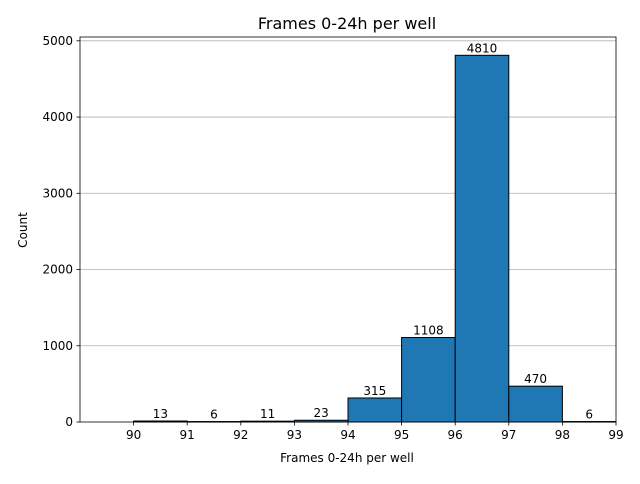 Image resolution: width=640 pixels, height=484 pixels. What do you see at coordinates (57, 270) in the screenshot?
I see `y-tick-label: 2000` at bounding box center [57, 270].